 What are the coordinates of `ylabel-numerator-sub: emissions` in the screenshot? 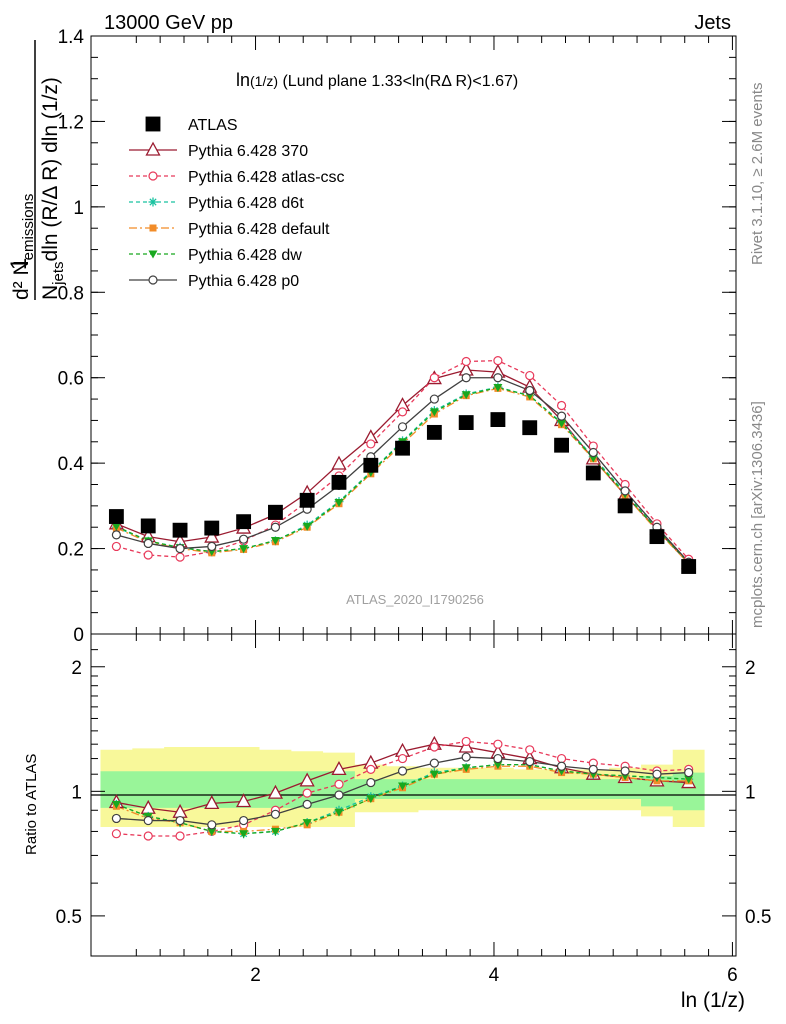 It's located at (28, 227).